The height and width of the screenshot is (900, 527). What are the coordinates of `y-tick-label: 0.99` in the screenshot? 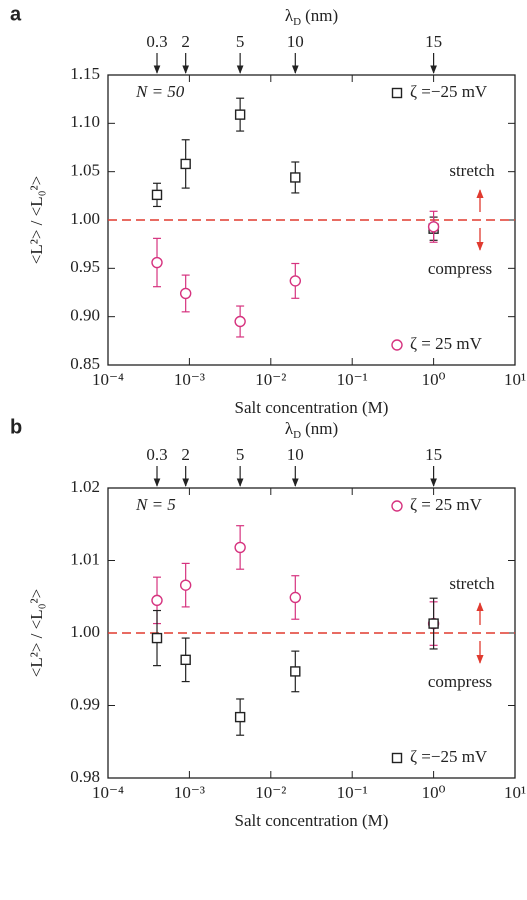 It's located at (85, 703).